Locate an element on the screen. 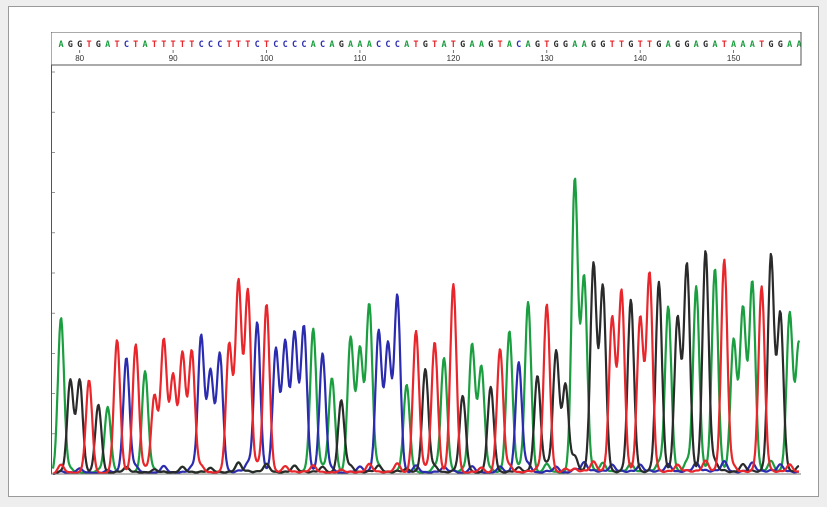 The height and width of the screenshot is (507, 827). base-call-55: A is located at coordinates (574, 45).